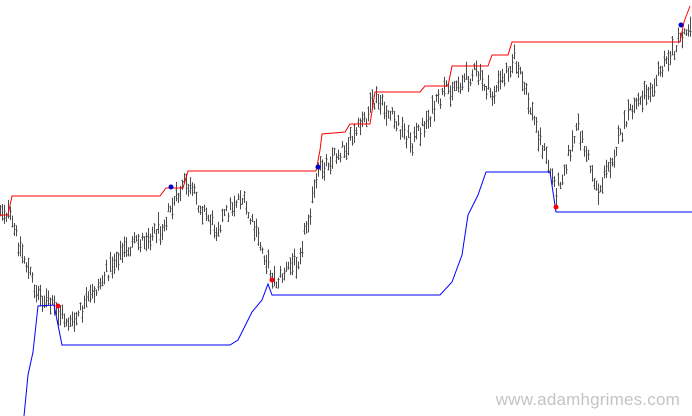  I want to click on watermark-text: www.adamhgrimes.com, so click(587, 399).